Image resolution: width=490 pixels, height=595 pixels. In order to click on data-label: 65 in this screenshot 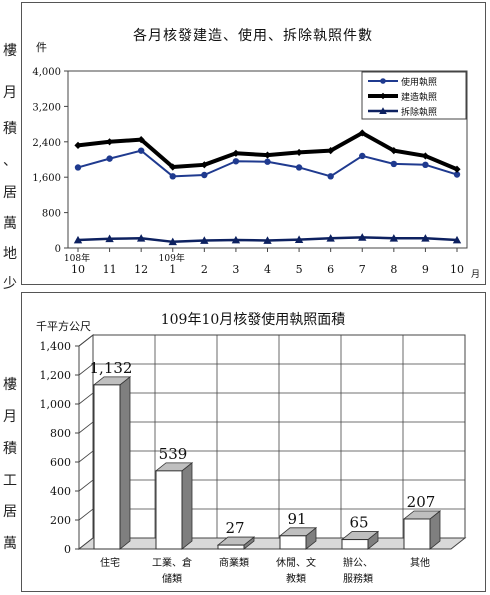, I will do `click(358, 523)`.